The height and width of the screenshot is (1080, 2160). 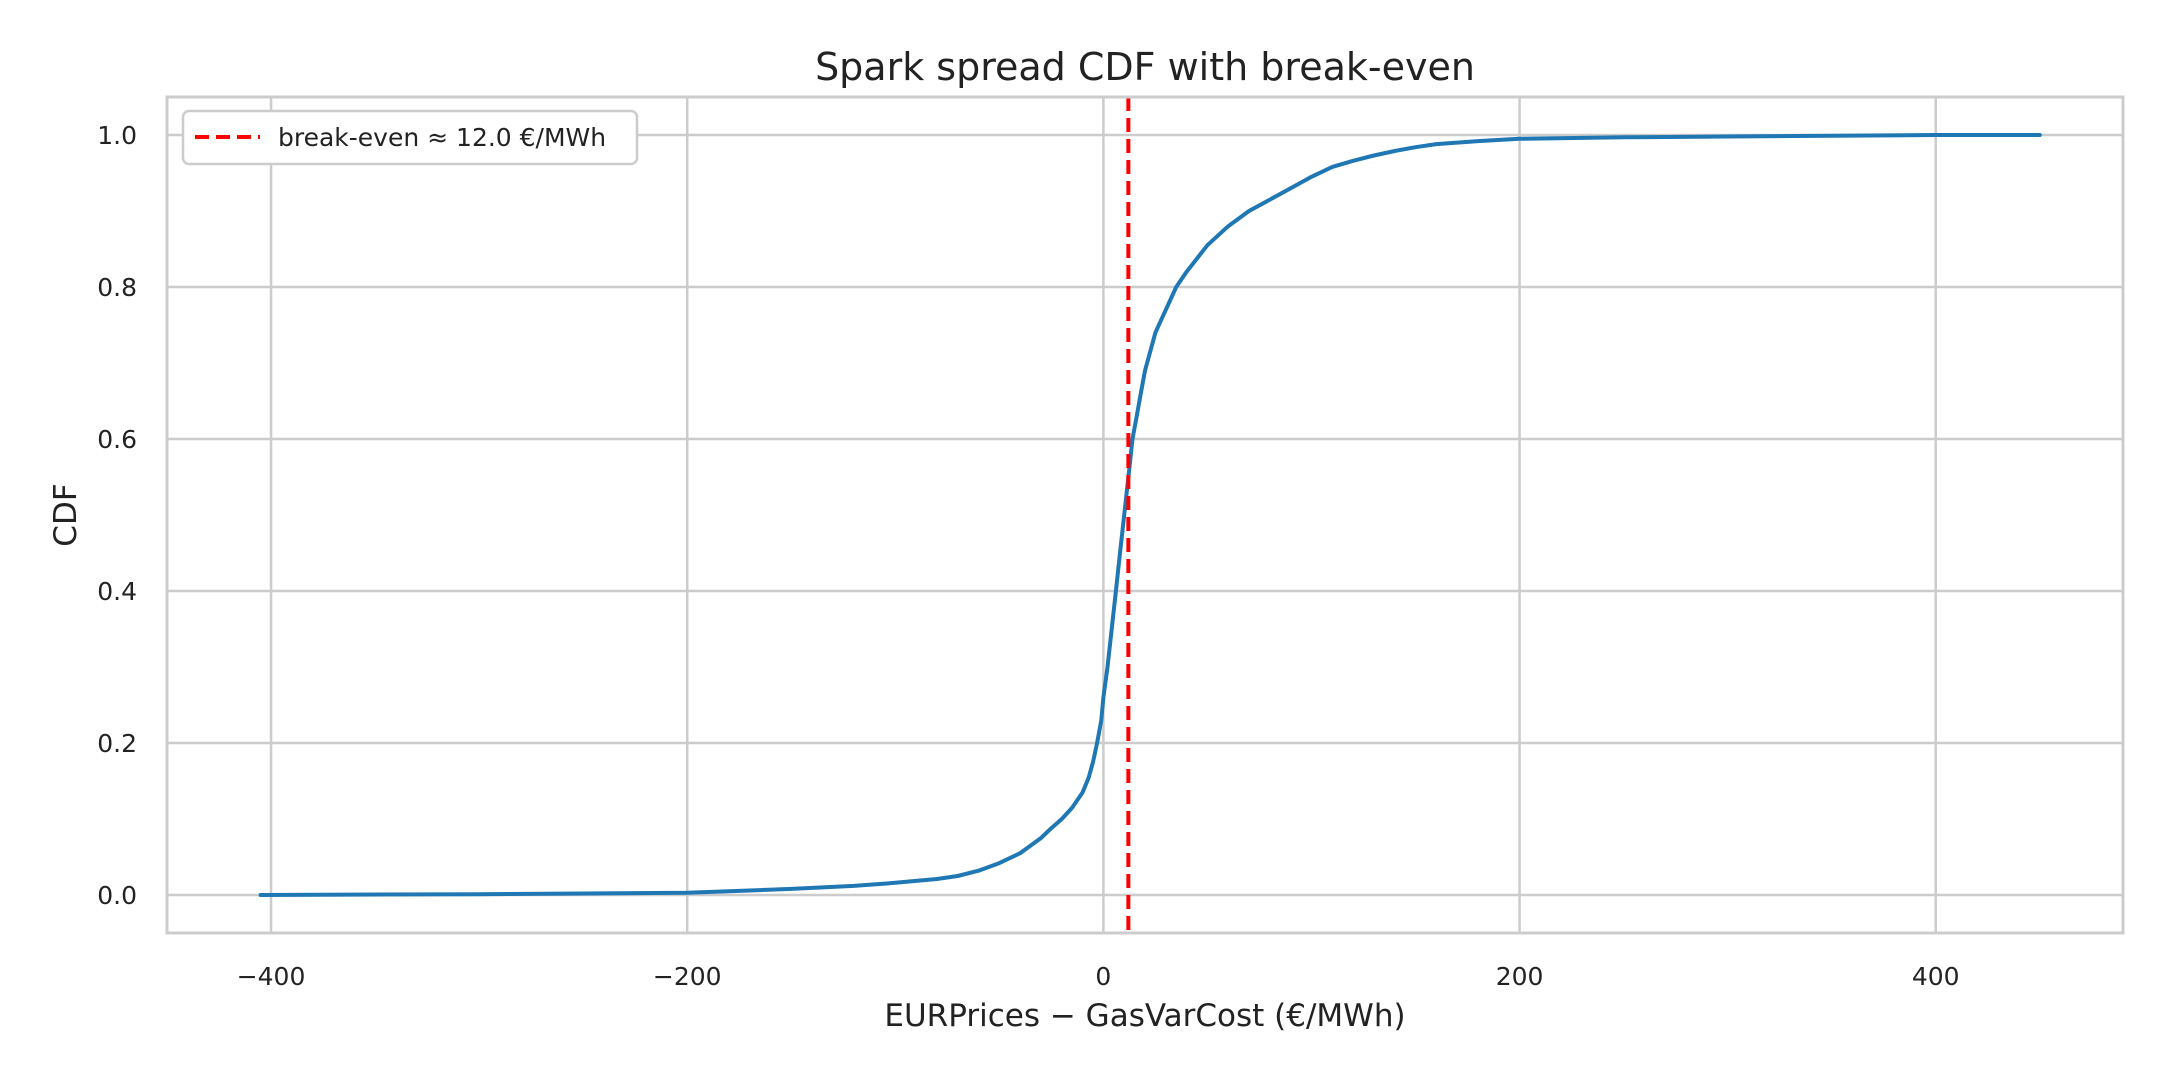 I want to click on x-tick-label: 400, so click(x=1936, y=976).